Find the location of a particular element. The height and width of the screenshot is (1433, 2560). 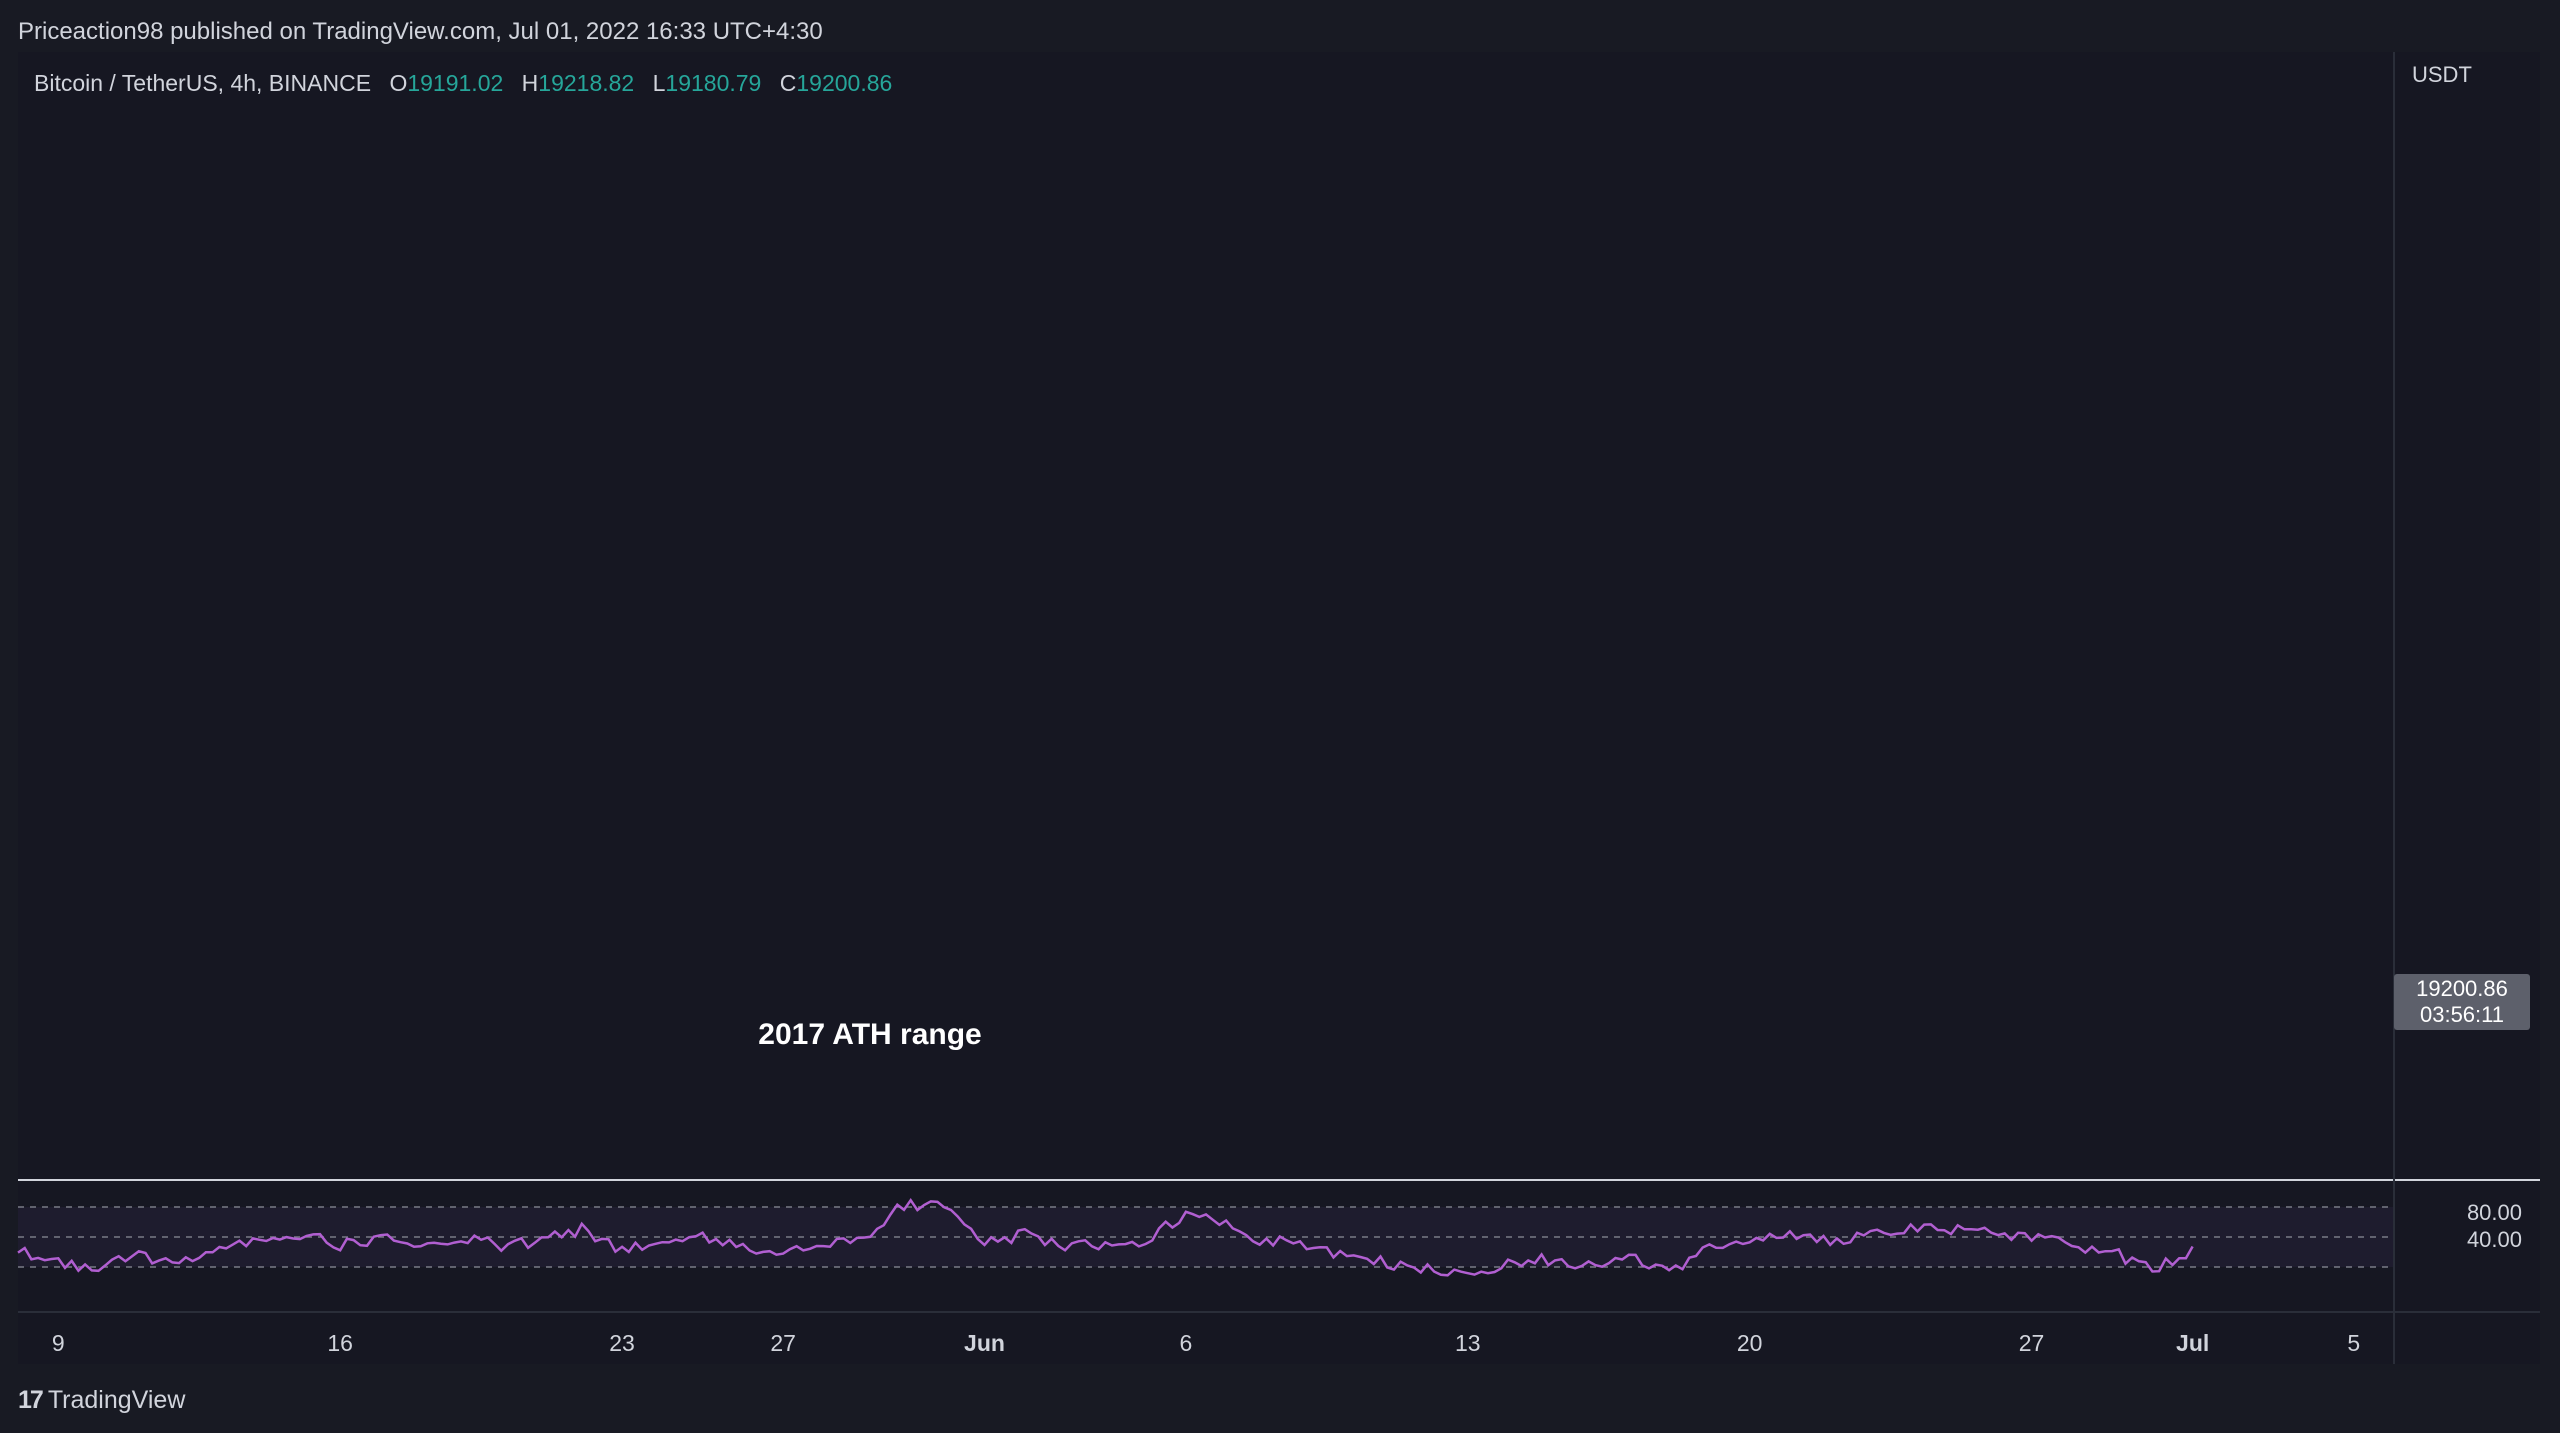

time-tick-label: 16 is located at coordinates (340, 1343).